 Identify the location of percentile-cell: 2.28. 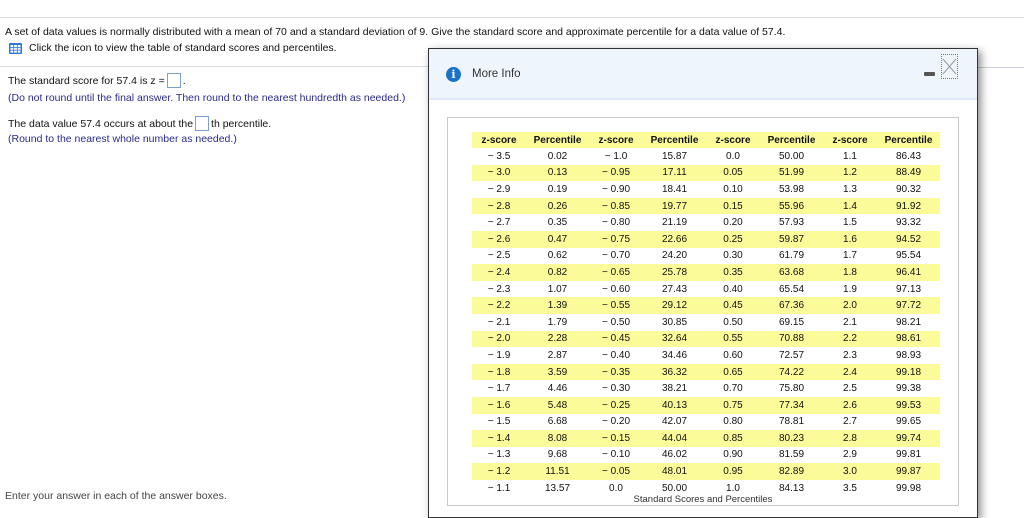
(557, 339).